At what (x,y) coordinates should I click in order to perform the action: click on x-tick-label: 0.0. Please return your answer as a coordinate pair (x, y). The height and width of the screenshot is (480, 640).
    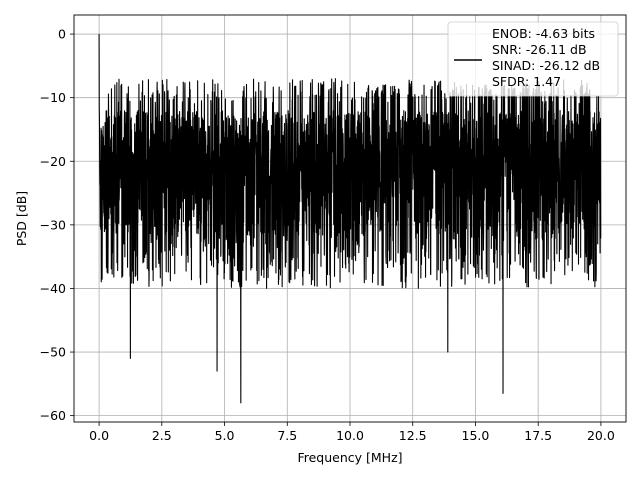
    Looking at the image, I should click on (99, 435).